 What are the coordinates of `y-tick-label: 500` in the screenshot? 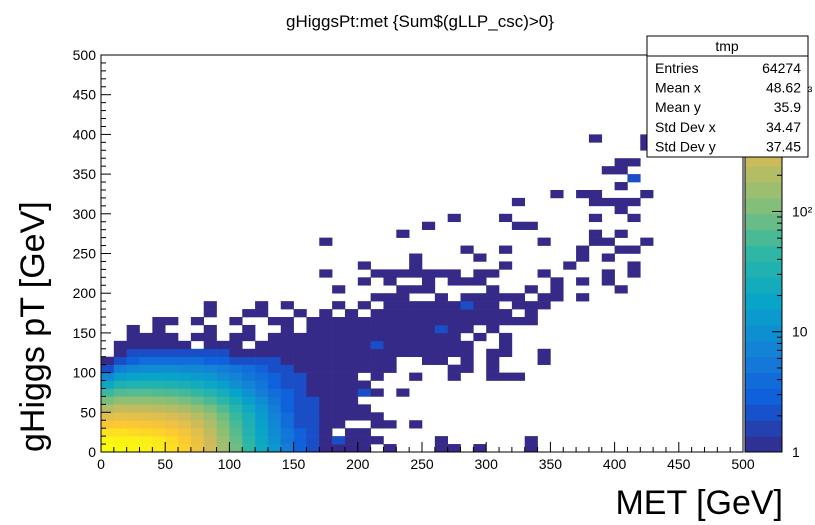 It's located at (85, 55).